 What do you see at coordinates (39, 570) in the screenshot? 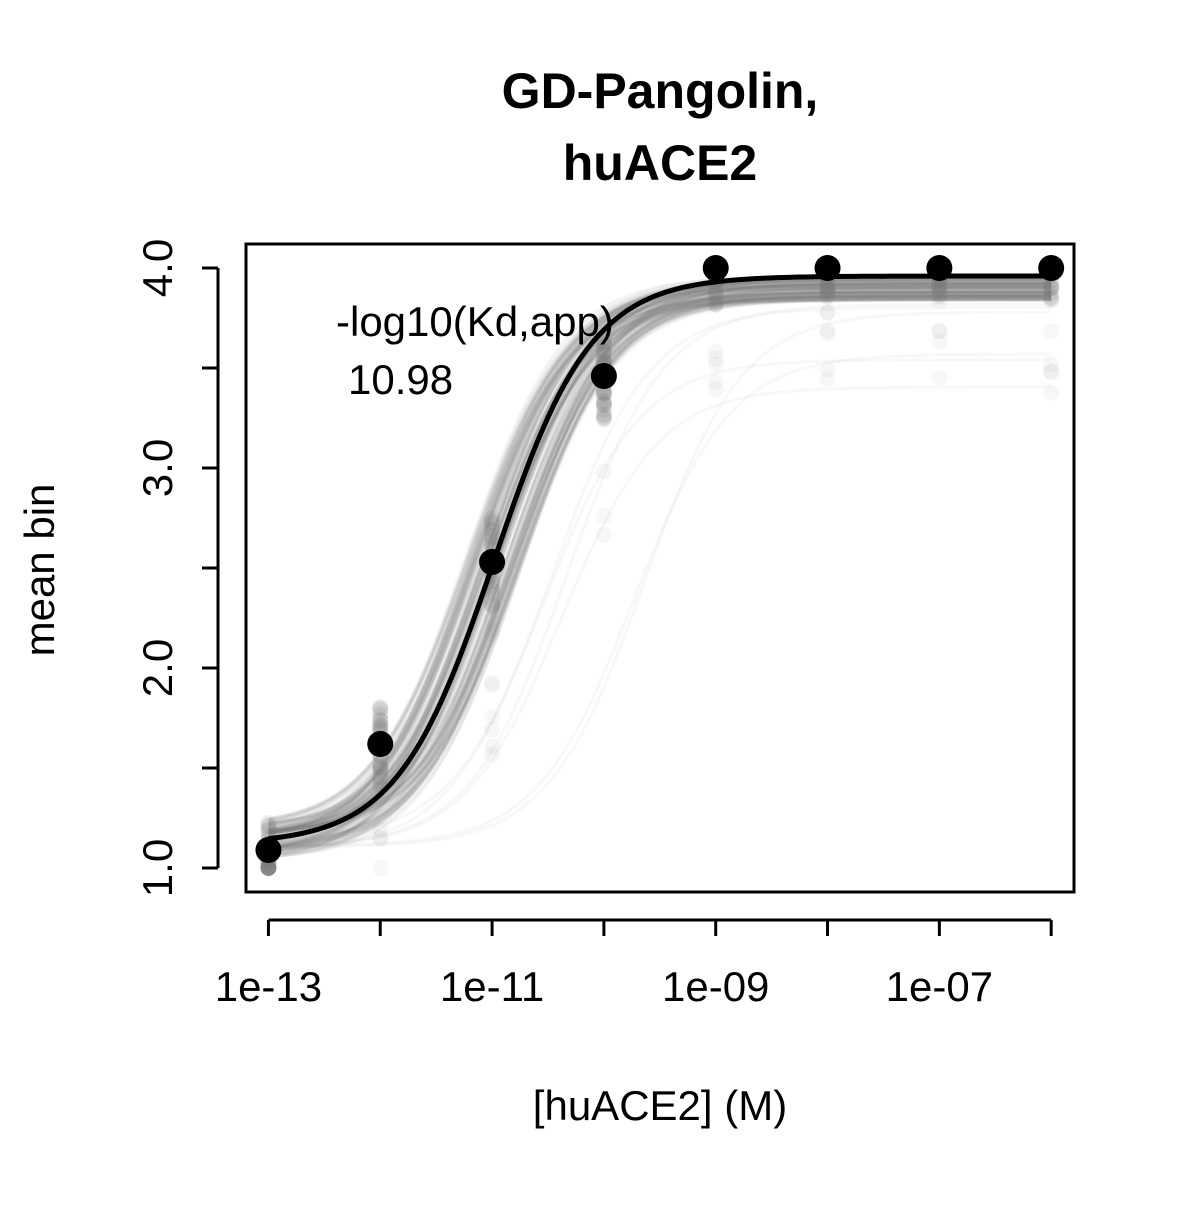
I see `y-axis-label: mean bin` at bounding box center [39, 570].